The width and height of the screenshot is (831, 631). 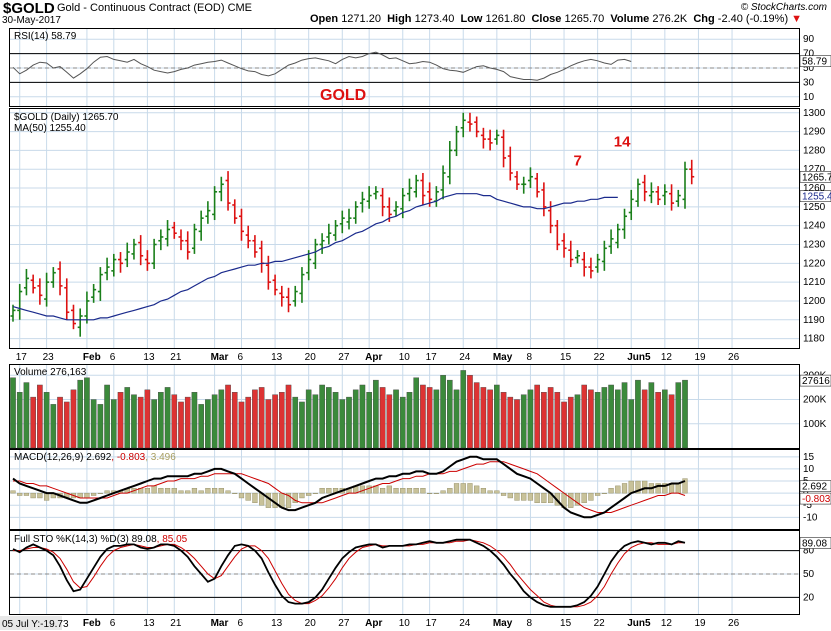 I want to click on chart-title: GOLD, so click(x=343, y=95).